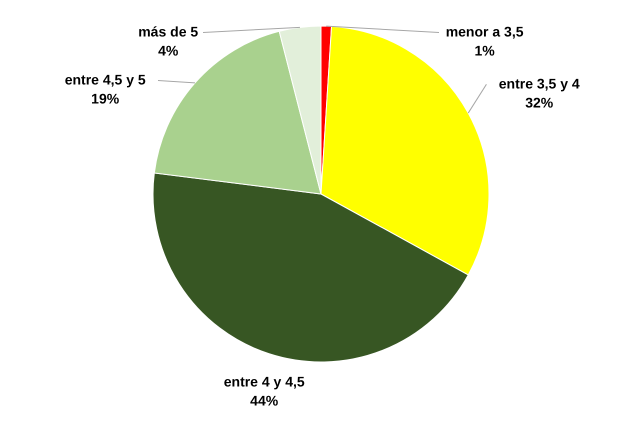  What do you see at coordinates (168, 32) in the screenshot?
I see `slice-label: más de 5` at bounding box center [168, 32].